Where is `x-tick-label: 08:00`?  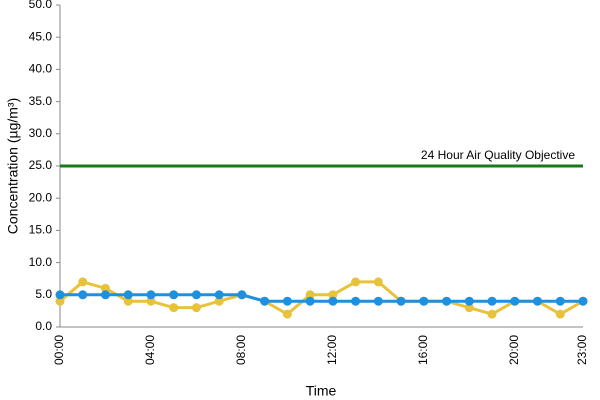 x-tick-label: 08:00 is located at coordinates (241, 350).